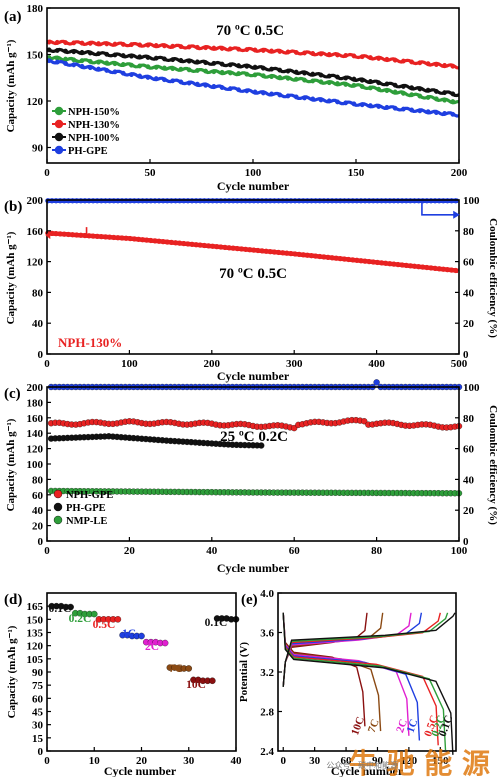  Describe the element at coordinates (237, 761) in the screenshot. I see `panel-d-xtick-label: 40` at that location.